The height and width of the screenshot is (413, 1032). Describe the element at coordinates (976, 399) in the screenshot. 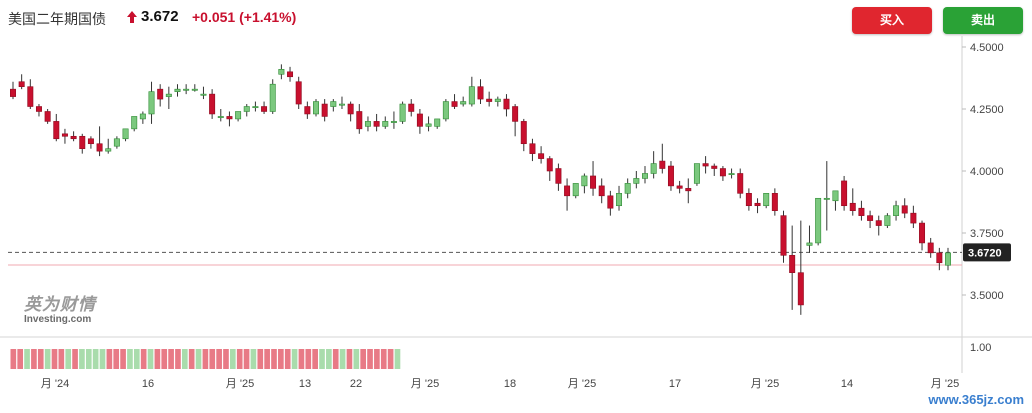

I see `site-watermark: www.365jz.com` at that location.